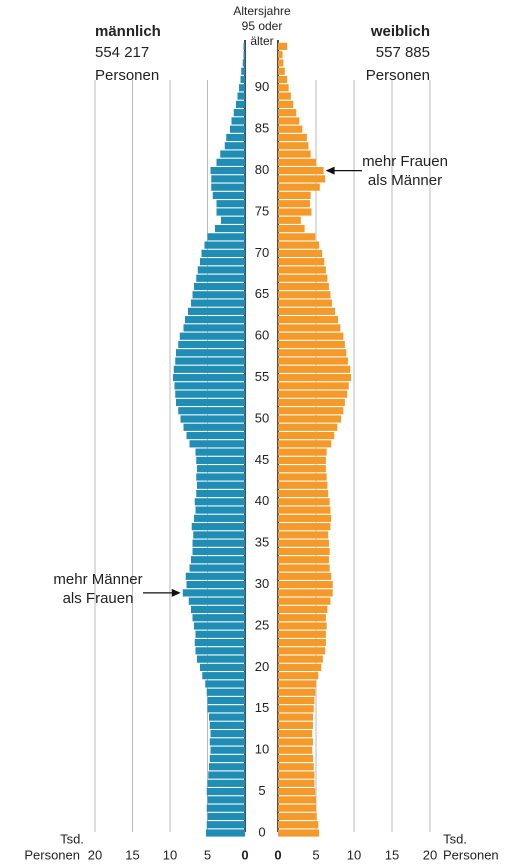  I want to click on x-tick-label: 0, so click(277, 854).